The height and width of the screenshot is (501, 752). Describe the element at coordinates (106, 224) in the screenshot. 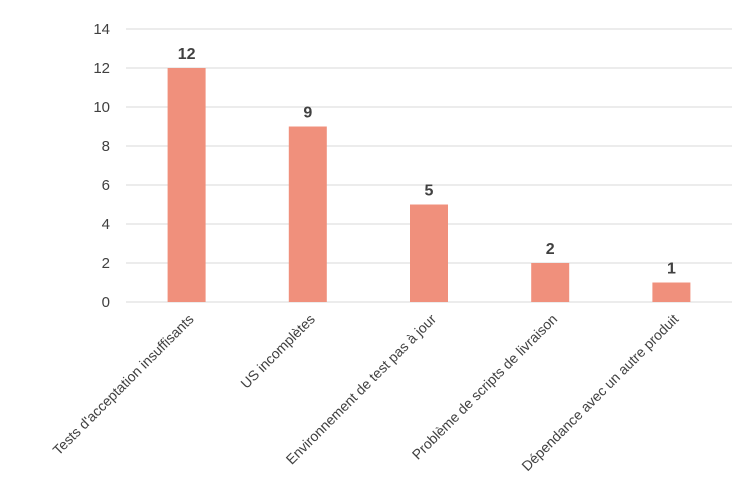

I see `y-tick-label: 4` at that location.